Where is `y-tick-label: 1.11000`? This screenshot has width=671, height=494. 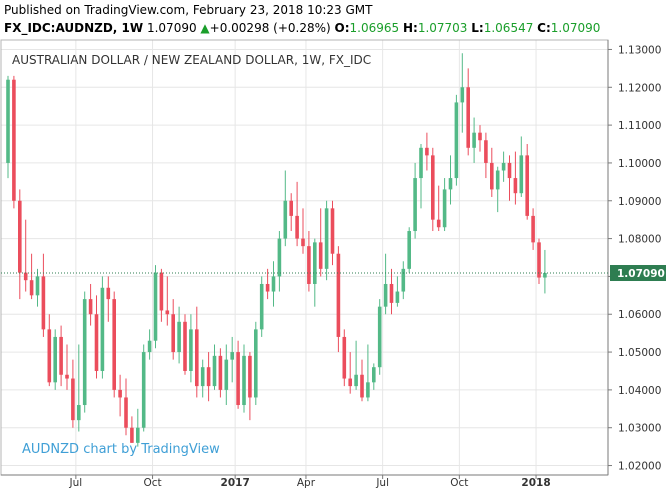
y-tick-label: 1.11000 is located at coordinates (639, 126).